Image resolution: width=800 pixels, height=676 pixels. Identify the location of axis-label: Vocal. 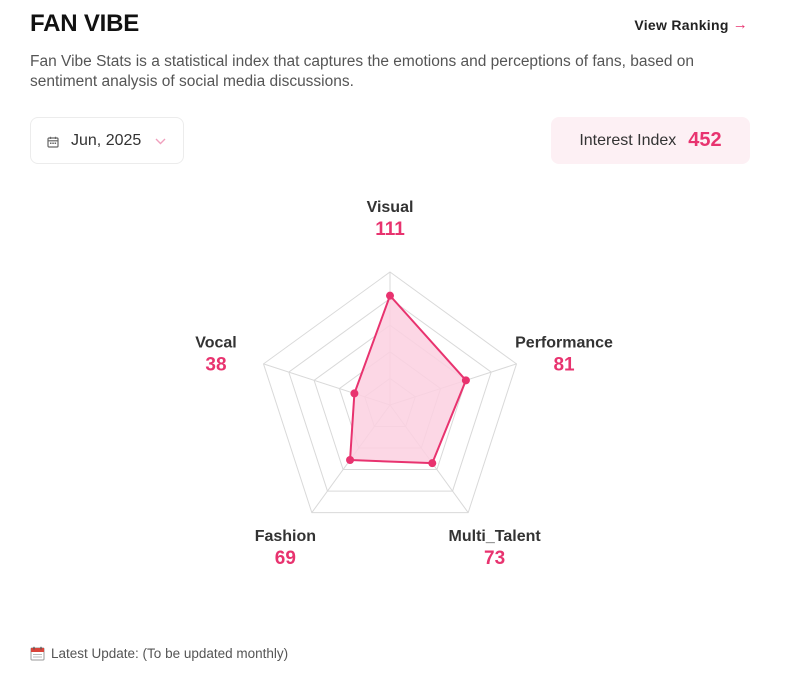
(216, 343).